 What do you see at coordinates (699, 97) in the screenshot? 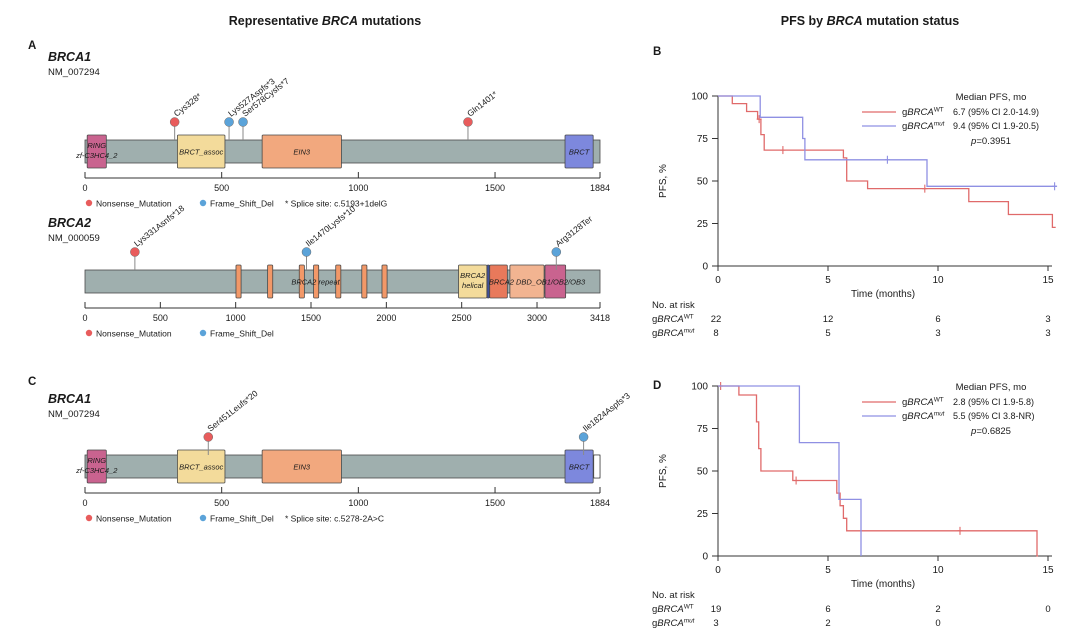
I see `y-tick-label: 100` at bounding box center [699, 97].